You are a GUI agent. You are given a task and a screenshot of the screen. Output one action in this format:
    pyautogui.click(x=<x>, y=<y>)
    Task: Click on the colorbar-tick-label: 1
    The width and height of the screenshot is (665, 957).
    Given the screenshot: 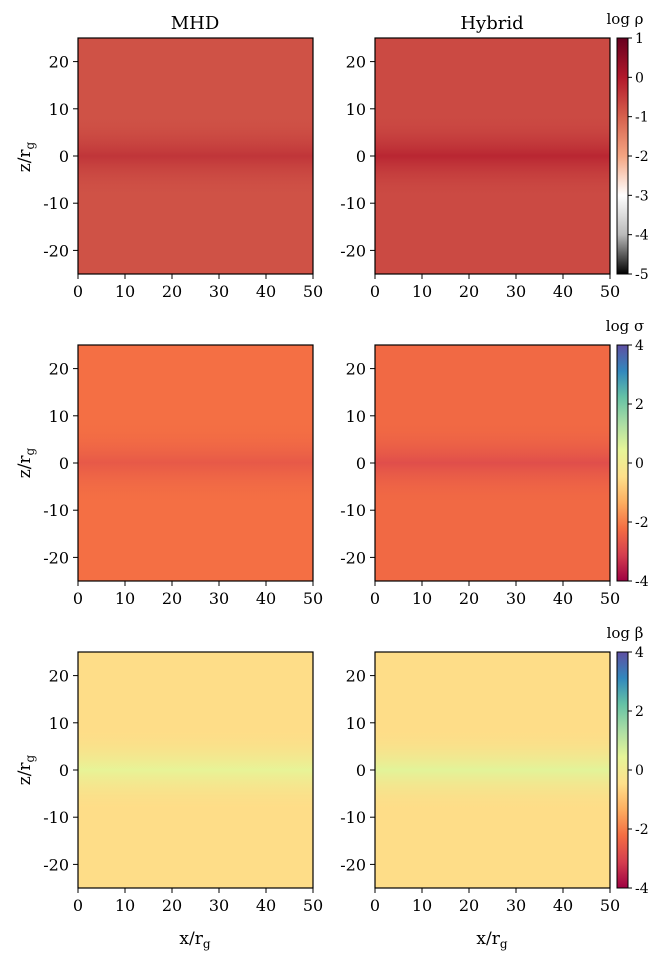 What is the action you would take?
    pyautogui.click(x=639, y=39)
    